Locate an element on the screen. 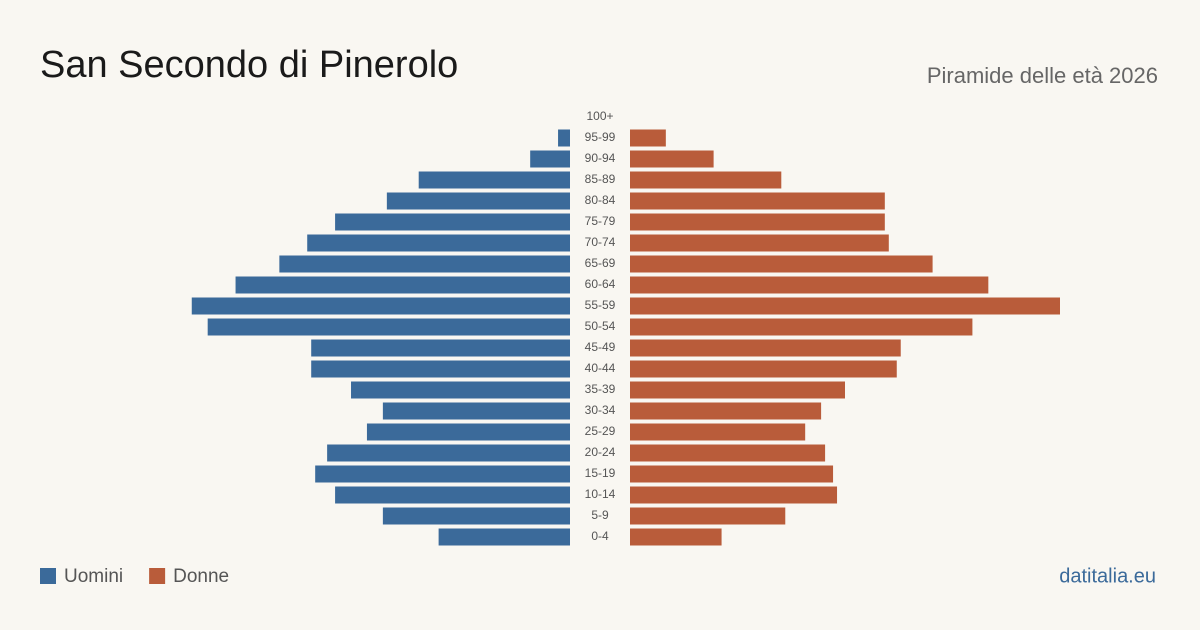  age-label: 65-69 is located at coordinates (600, 263).